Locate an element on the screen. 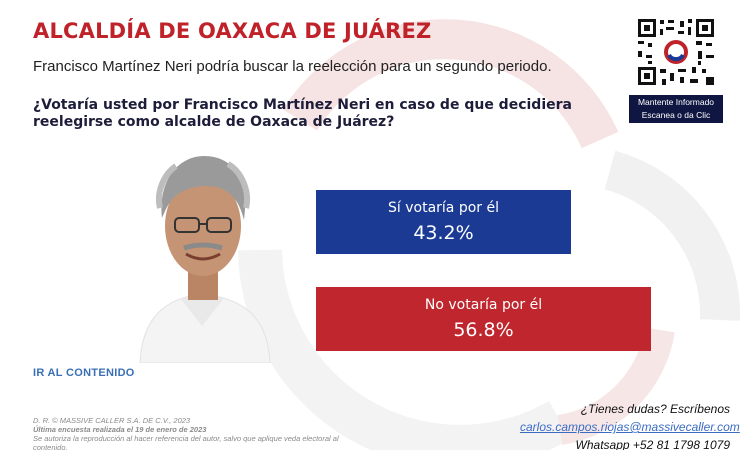 The width and height of the screenshot is (750, 450). ir-al-contenido-link: IR AL CONTENIDO is located at coordinates (84, 373).